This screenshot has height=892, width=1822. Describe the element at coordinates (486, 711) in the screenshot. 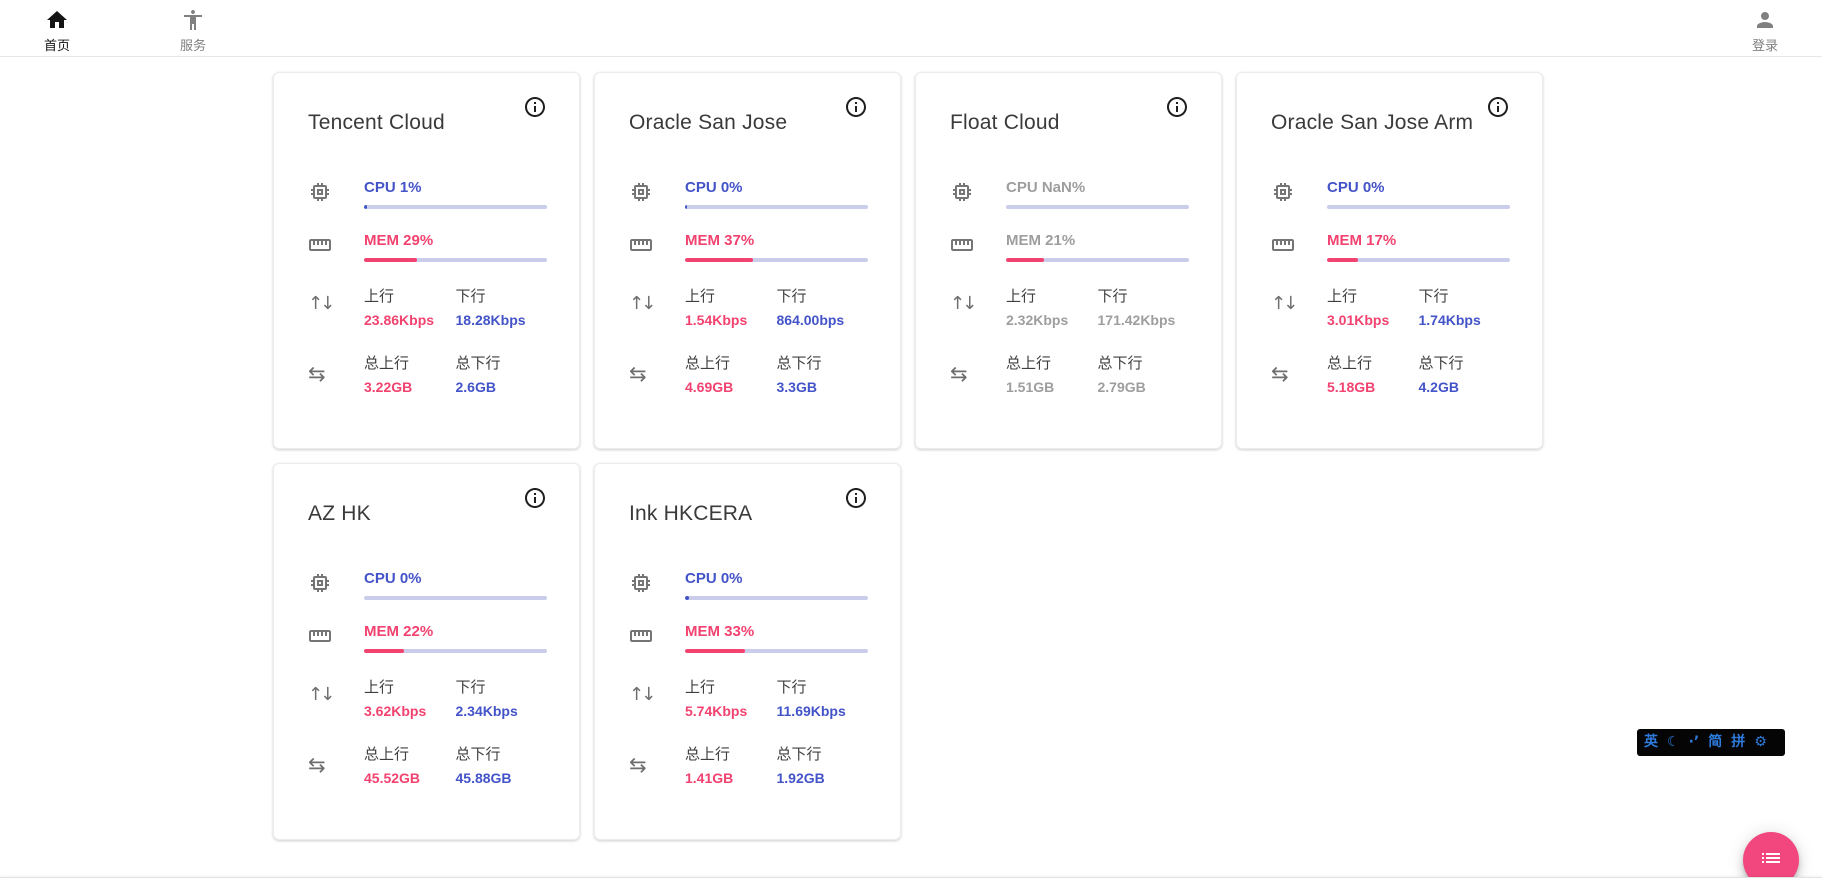

I see `download-speed: 2.34Kbps` at that location.